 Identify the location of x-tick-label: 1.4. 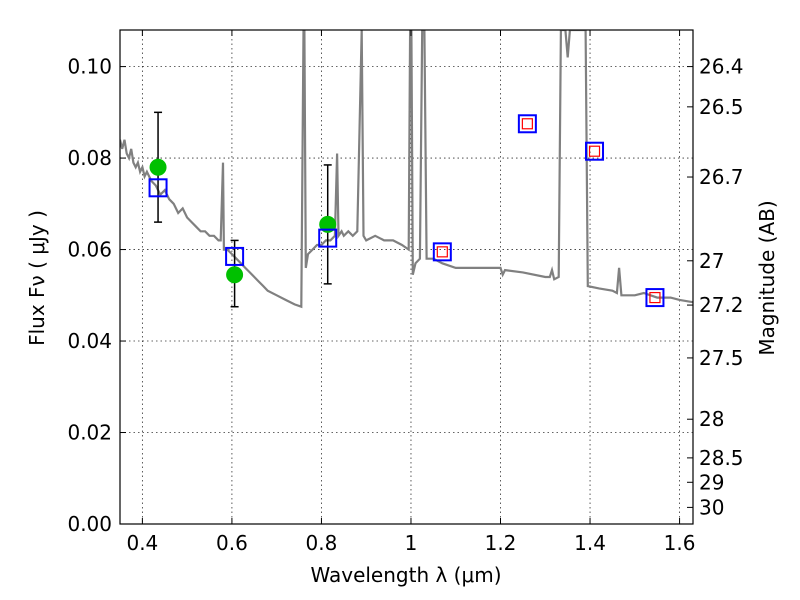
(590, 543).